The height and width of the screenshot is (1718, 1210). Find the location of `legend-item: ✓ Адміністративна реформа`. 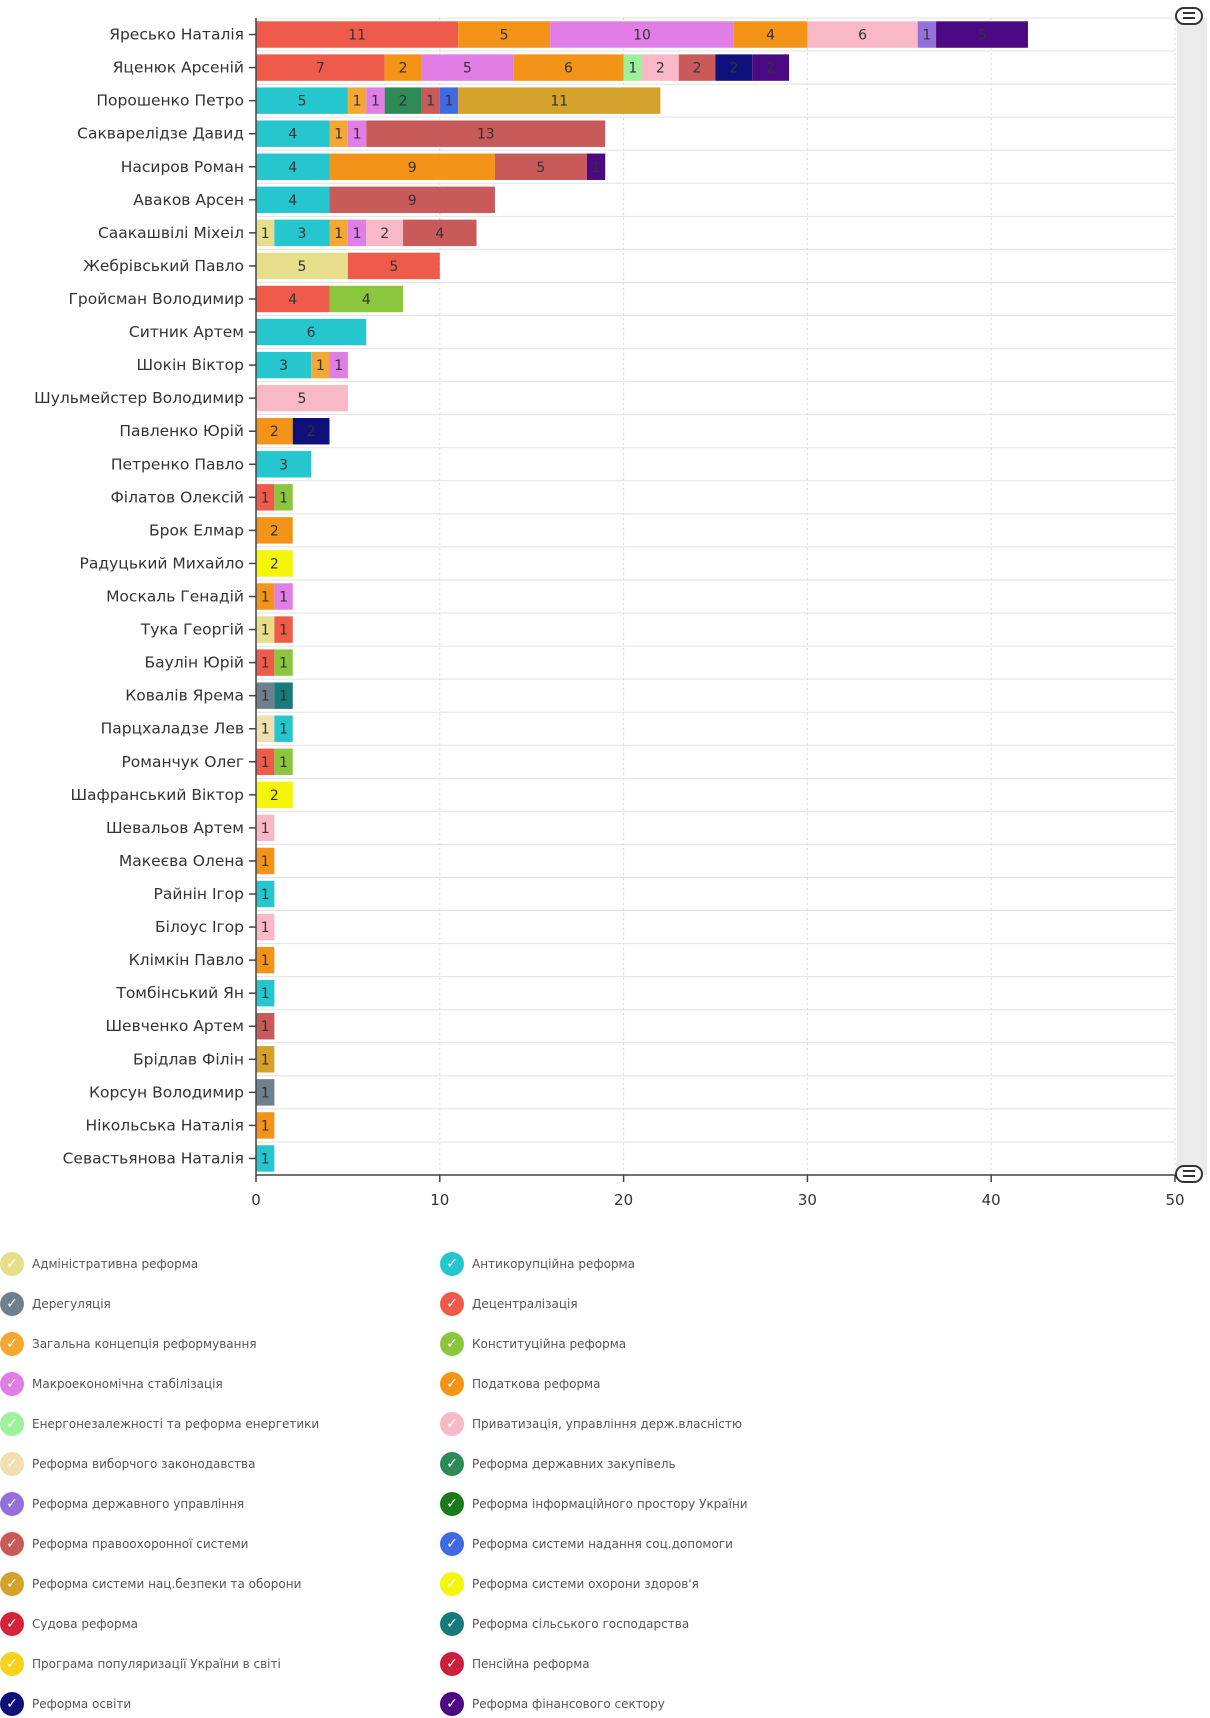

legend-item: ✓ Адміністративна реформа is located at coordinates (99, 1264).